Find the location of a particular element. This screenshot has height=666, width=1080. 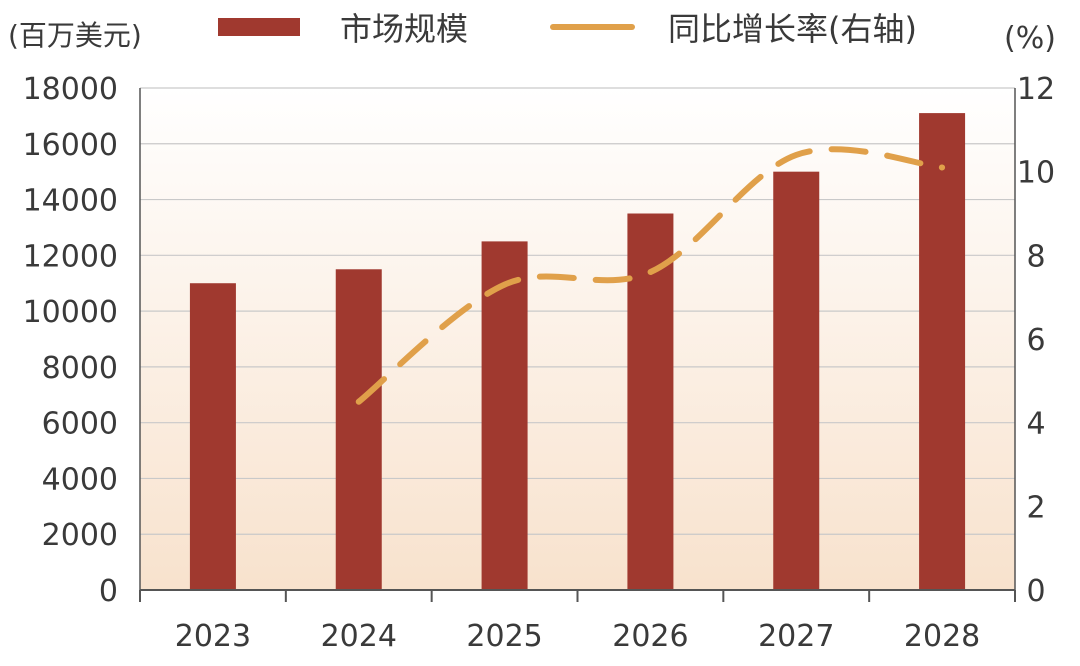

y-right-tick-label: 0 is located at coordinates (1035, 591).